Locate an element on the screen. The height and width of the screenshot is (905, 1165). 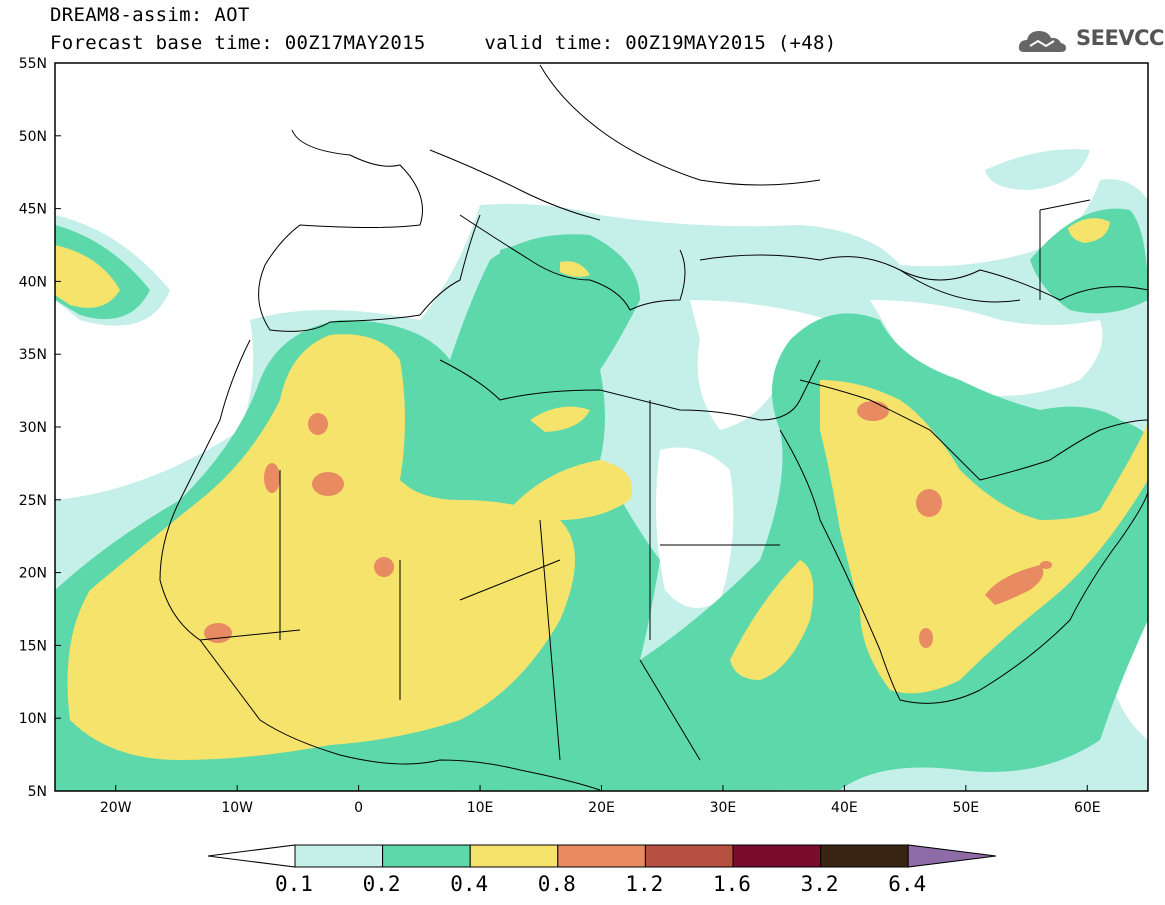
lat-label: 40N is located at coordinates (33, 282).